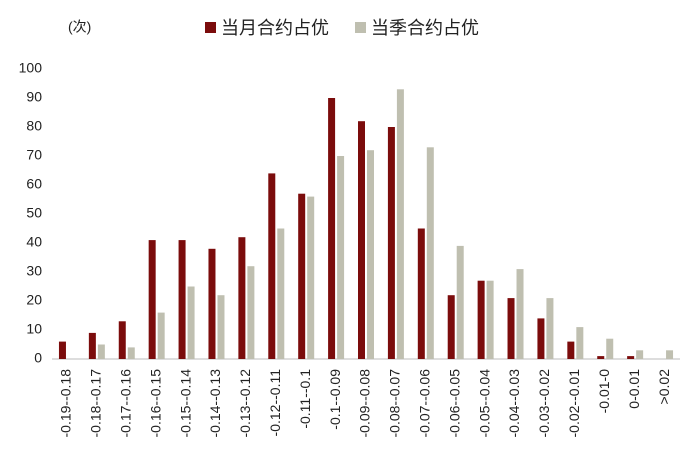 The image size is (700, 463). I want to click on x-tick-label: -0.1--0.09, so click(335, 399).